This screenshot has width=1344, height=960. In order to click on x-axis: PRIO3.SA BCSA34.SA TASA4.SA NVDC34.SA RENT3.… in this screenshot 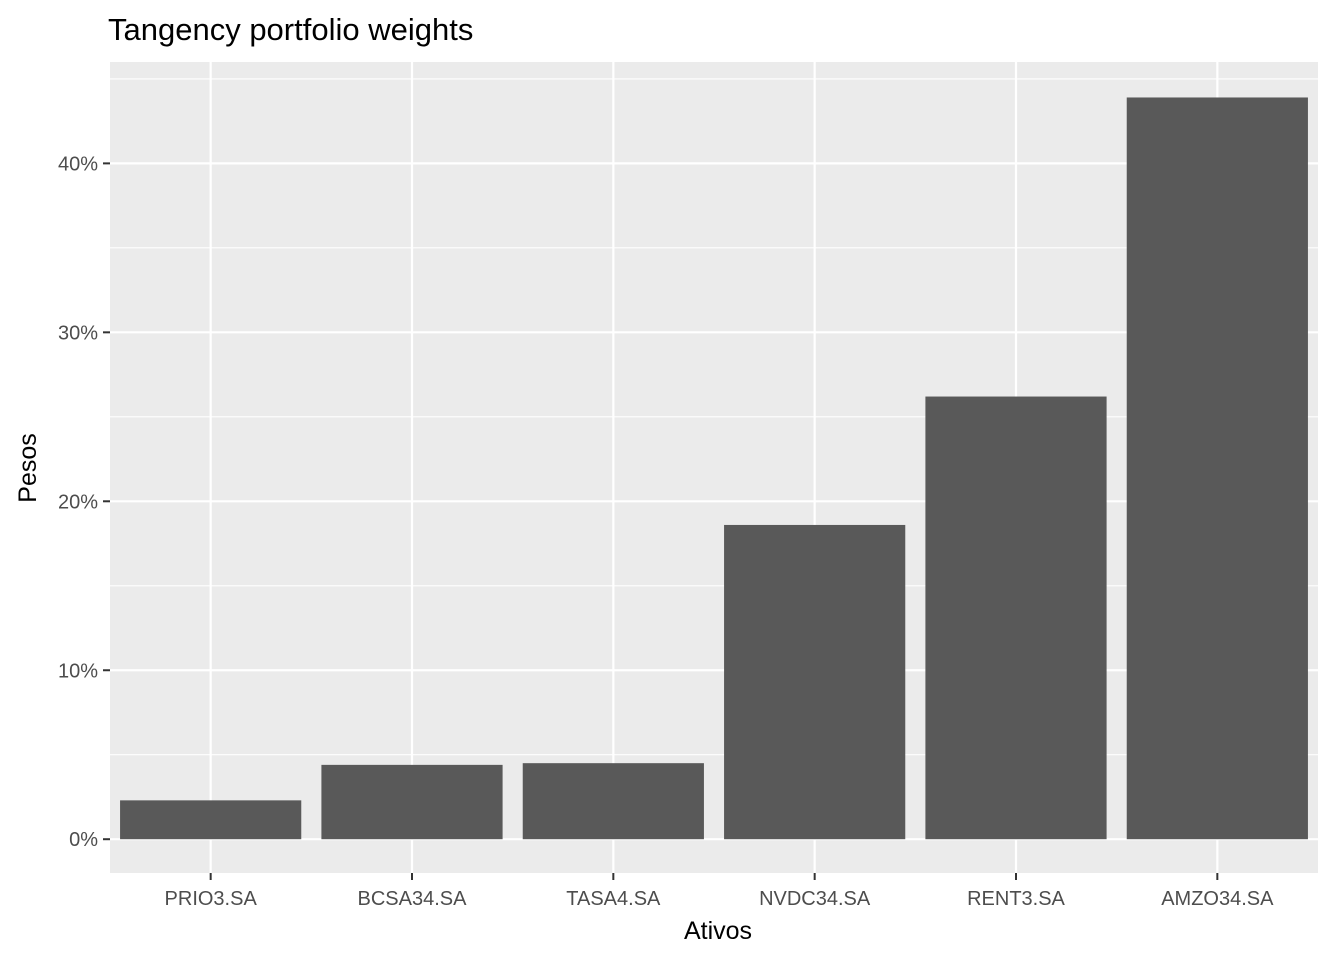, I will do `click(719, 891)`.